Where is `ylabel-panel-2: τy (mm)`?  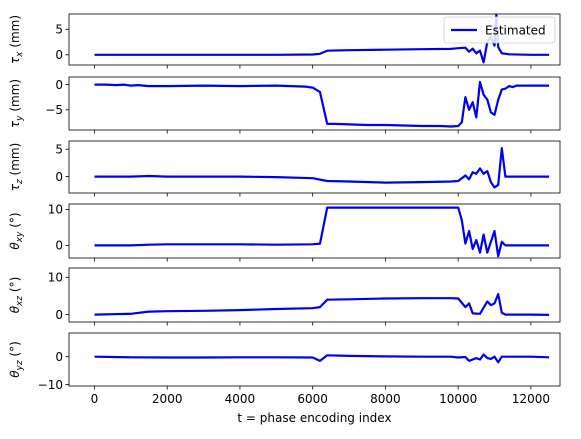 ylabel-panel-2: τy (mm) is located at coordinates (16, 103).